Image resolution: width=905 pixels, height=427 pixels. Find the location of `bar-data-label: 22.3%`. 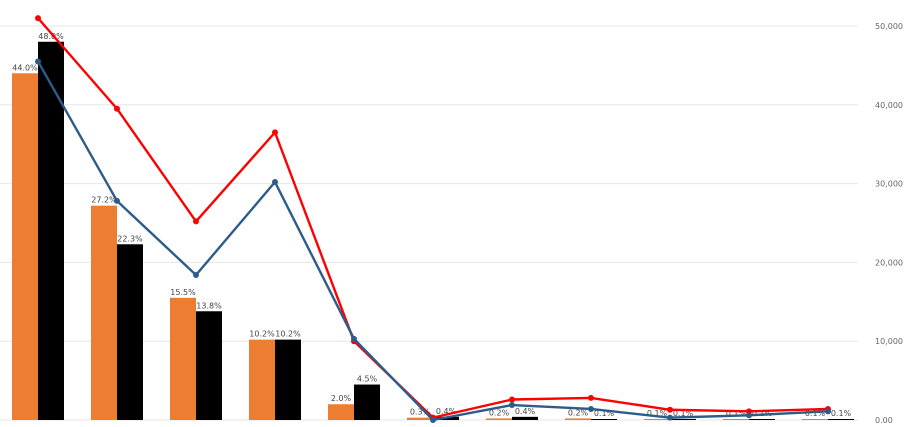

bar-data-label: 22.3% is located at coordinates (130, 238).